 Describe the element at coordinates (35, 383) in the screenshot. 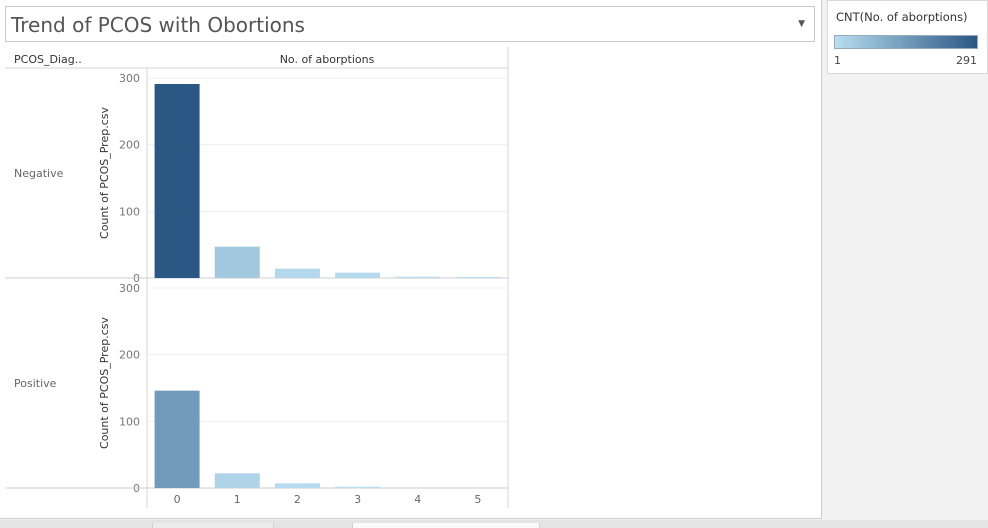

I see `row-label: Positive` at that location.